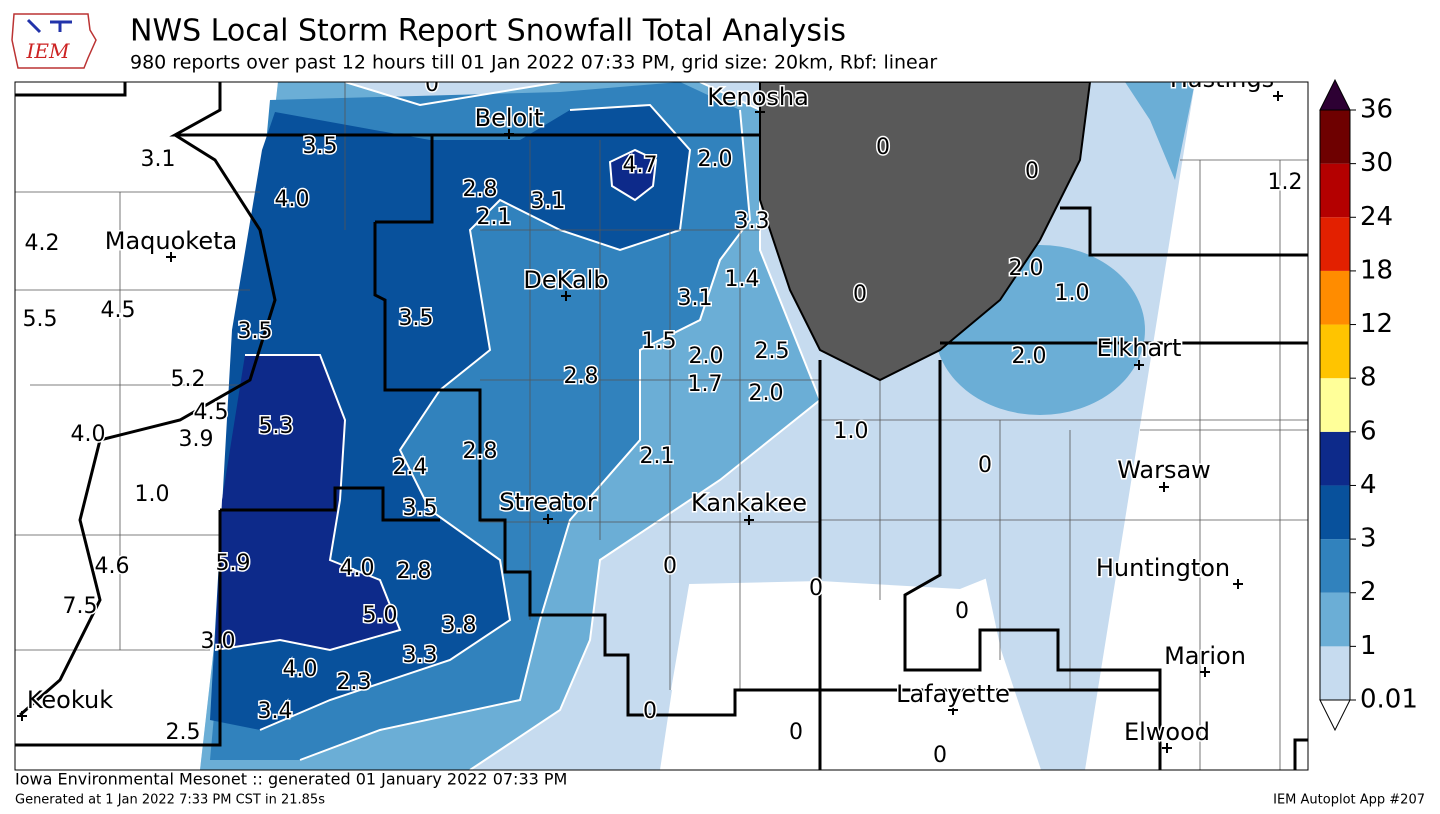 The height and width of the screenshot is (814, 1440). What do you see at coordinates (548, 201) in the screenshot?
I see `snowfall-label: 3.1` at bounding box center [548, 201].